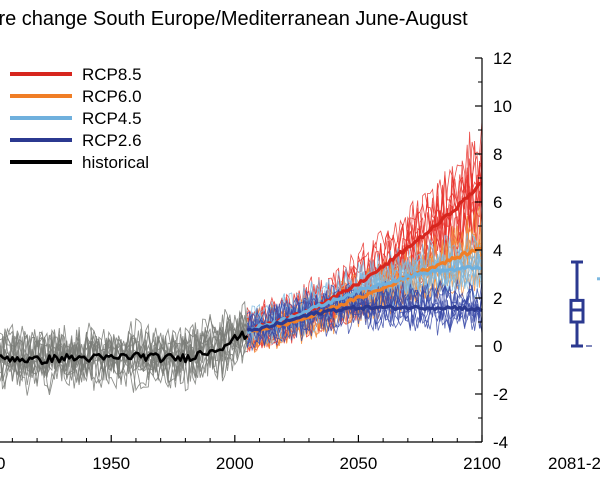  I want to click on x-tick-label: 2050, so click(358, 463).